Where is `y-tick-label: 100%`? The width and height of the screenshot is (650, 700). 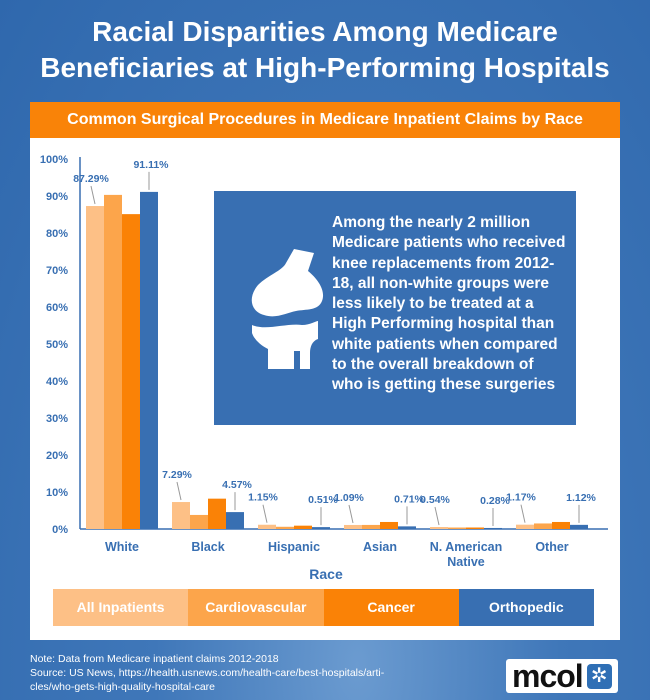 y-tick-label: 100% is located at coordinates (54, 160).